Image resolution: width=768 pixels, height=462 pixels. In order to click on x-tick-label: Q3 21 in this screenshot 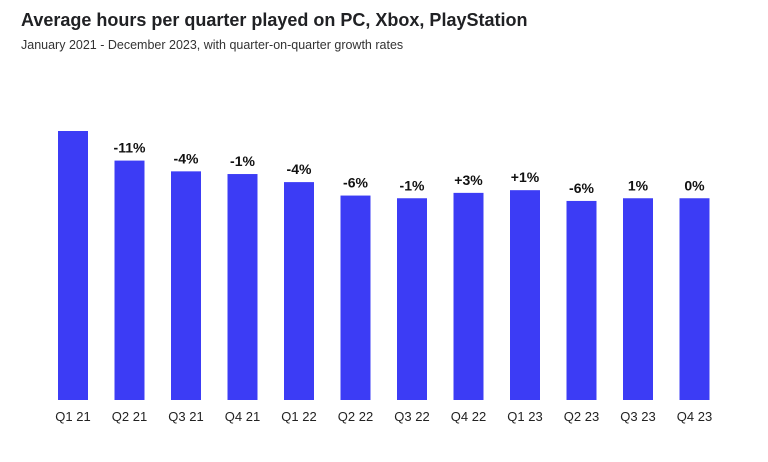, I will do `click(185, 416)`.